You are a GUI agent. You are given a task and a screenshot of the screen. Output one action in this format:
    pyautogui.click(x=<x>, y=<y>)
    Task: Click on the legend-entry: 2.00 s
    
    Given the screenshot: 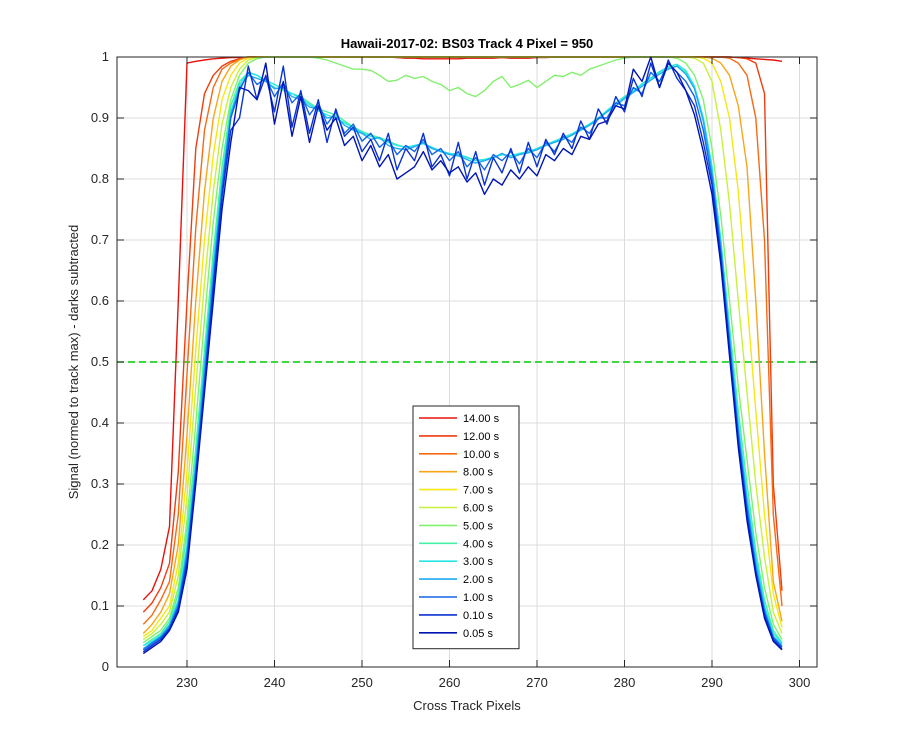 What is the action you would take?
    pyautogui.click(x=478, y=580)
    